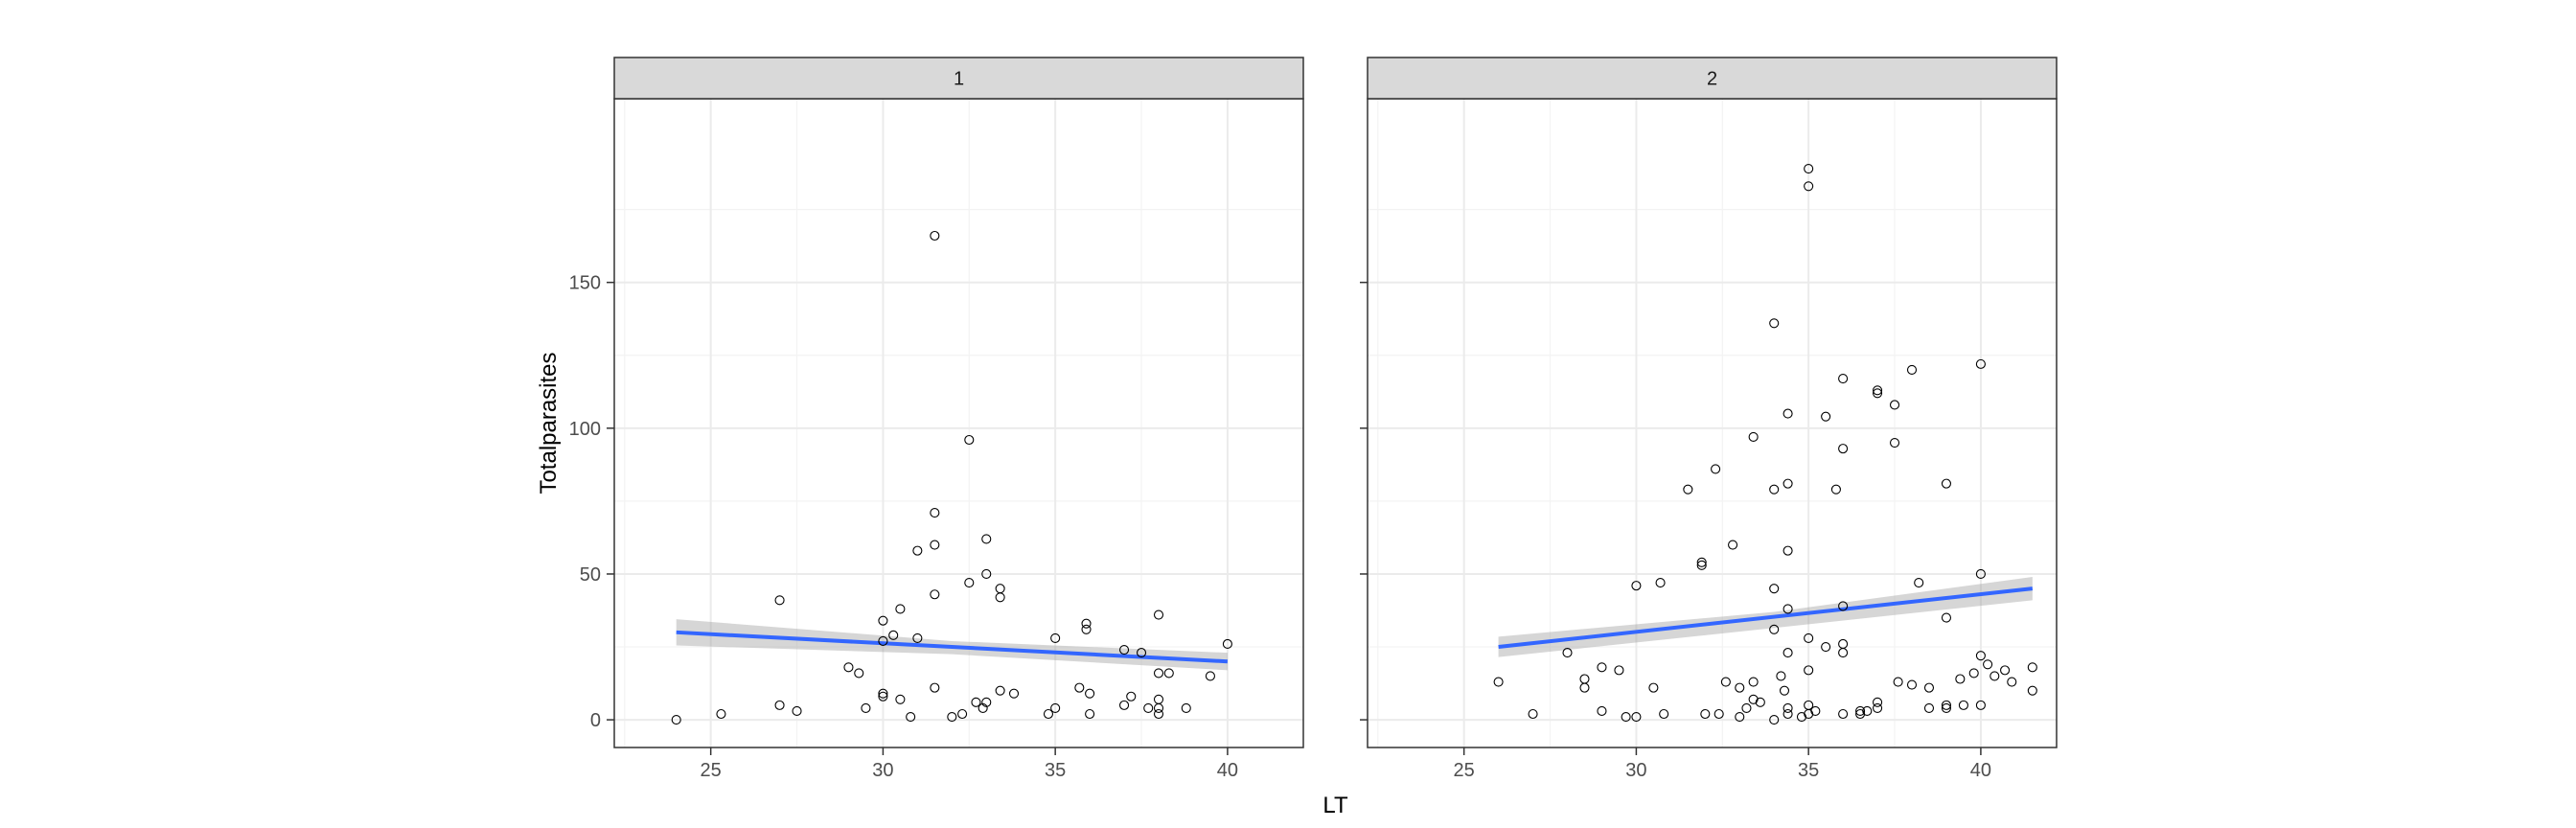  Describe the element at coordinates (591, 502) in the screenshot. I see `y-axis-ticks: 0 50 100 150` at that location.